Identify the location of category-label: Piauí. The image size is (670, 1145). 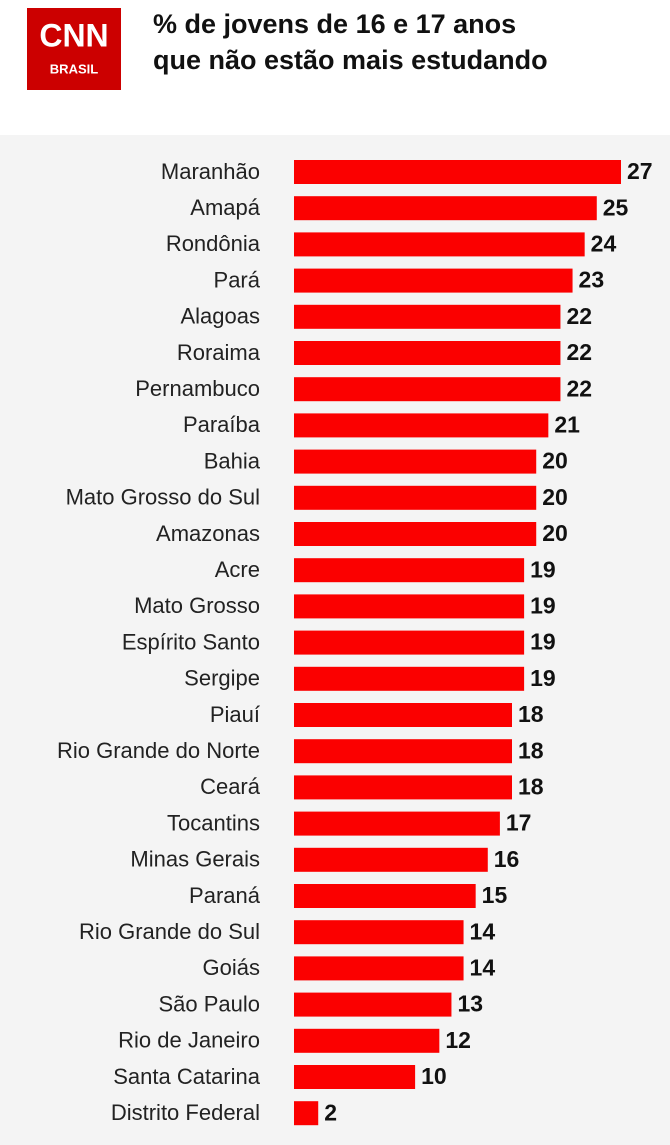
(235, 714).